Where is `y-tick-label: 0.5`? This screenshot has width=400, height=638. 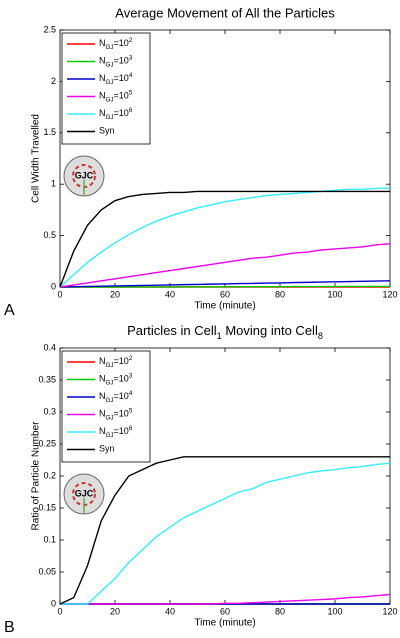
y-tick-label: 0.5 is located at coordinates (49, 235).